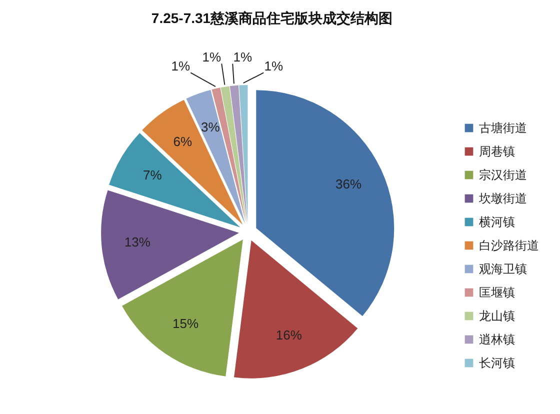  What do you see at coordinates (152, 174) in the screenshot?
I see `data-label: 7%` at bounding box center [152, 174].